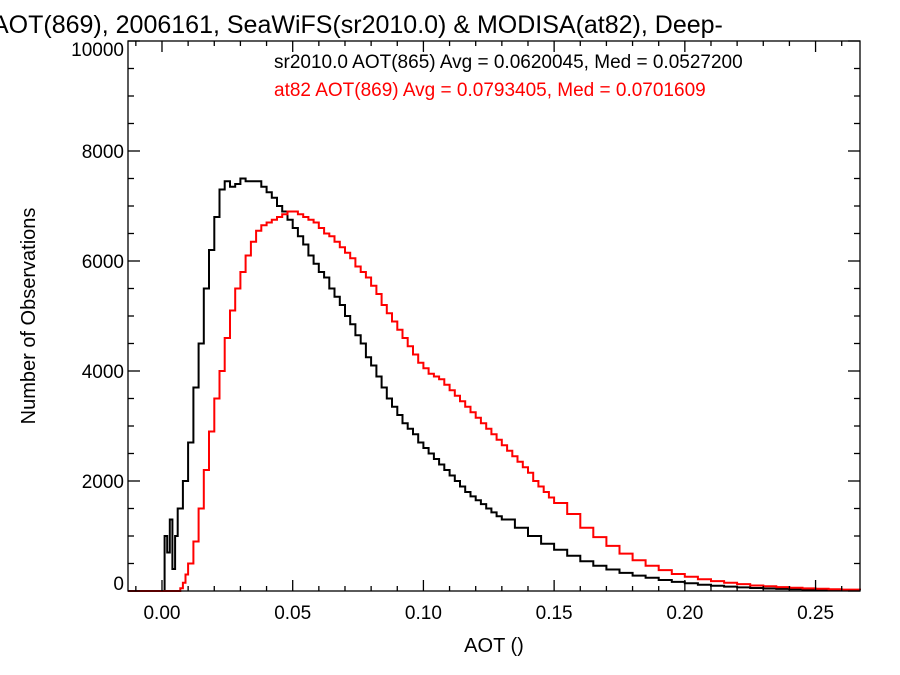  Describe the element at coordinates (97, 50) in the screenshot. I see `y-tick-label: 10000` at that location.